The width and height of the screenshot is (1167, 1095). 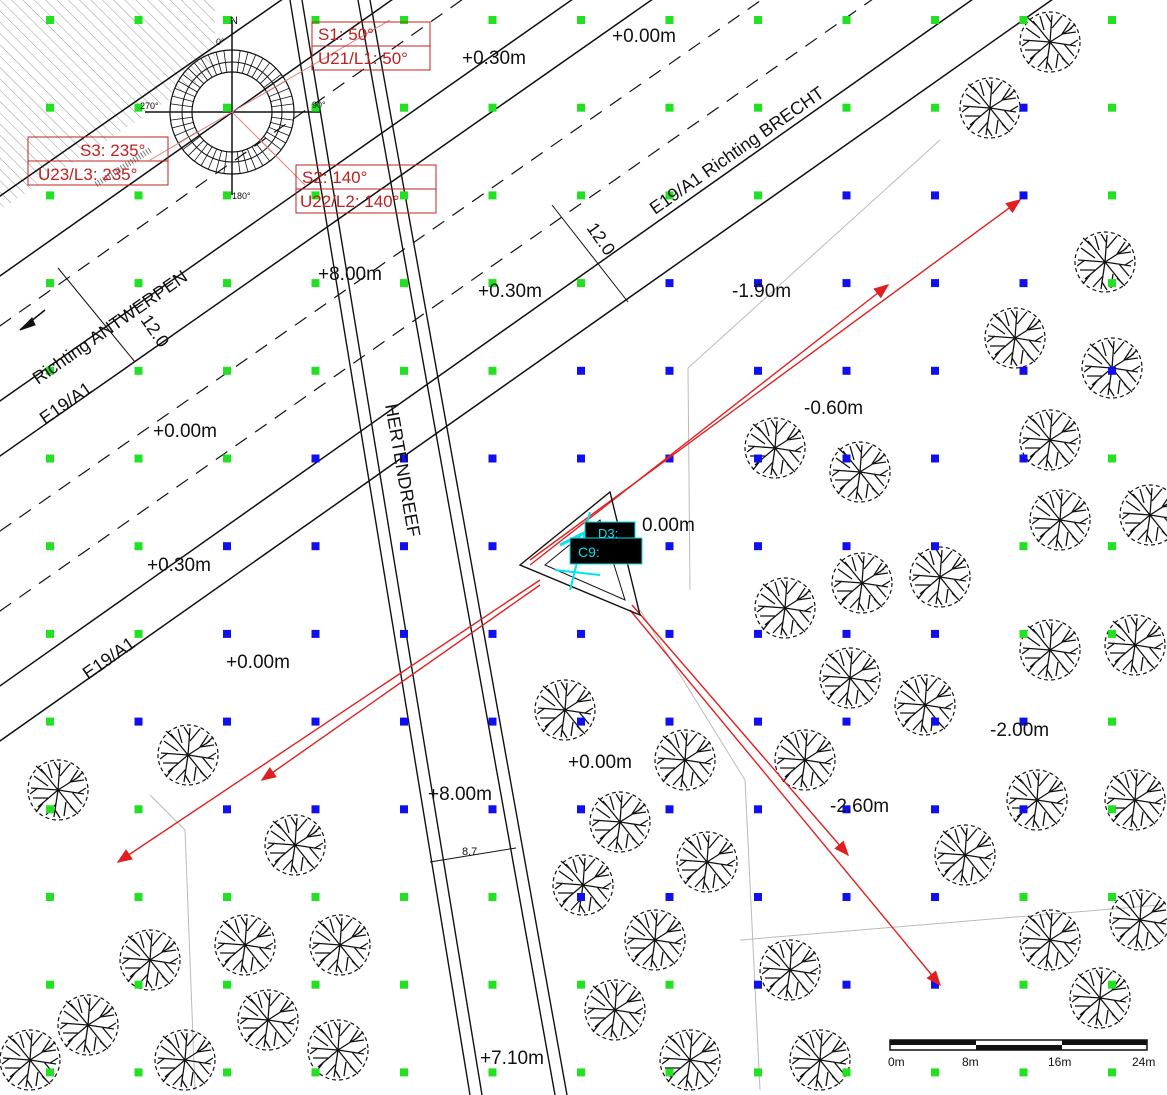 I want to click on arrow-u21, so click(x=709, y=425).